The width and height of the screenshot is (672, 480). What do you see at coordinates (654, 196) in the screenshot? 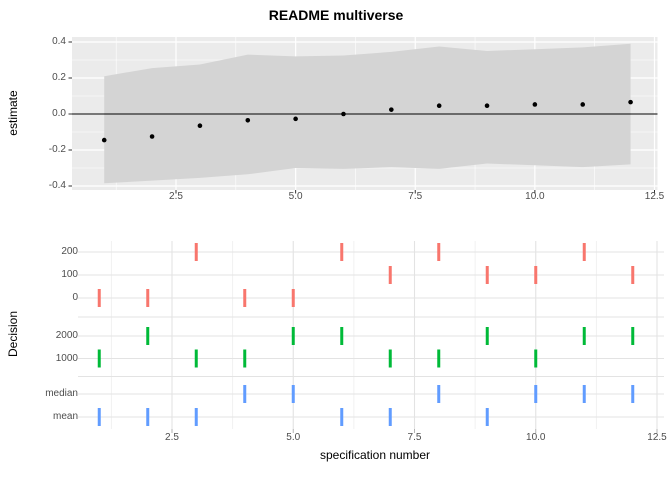
I see `estimate-x-tick-label: 12.5` at bounding box center [654, 196].